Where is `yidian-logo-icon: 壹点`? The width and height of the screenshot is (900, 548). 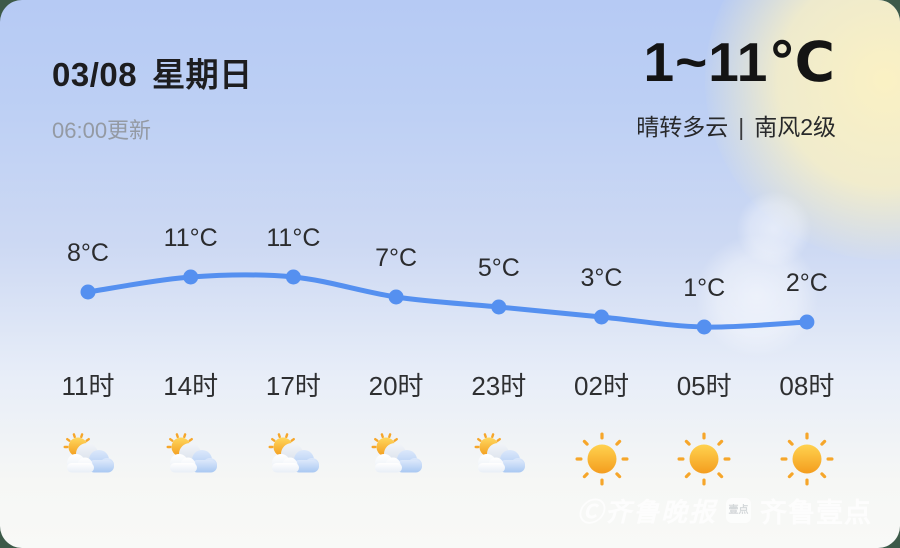 yidian-logo-icon: 壹点 is located at coordinates (738, 510).